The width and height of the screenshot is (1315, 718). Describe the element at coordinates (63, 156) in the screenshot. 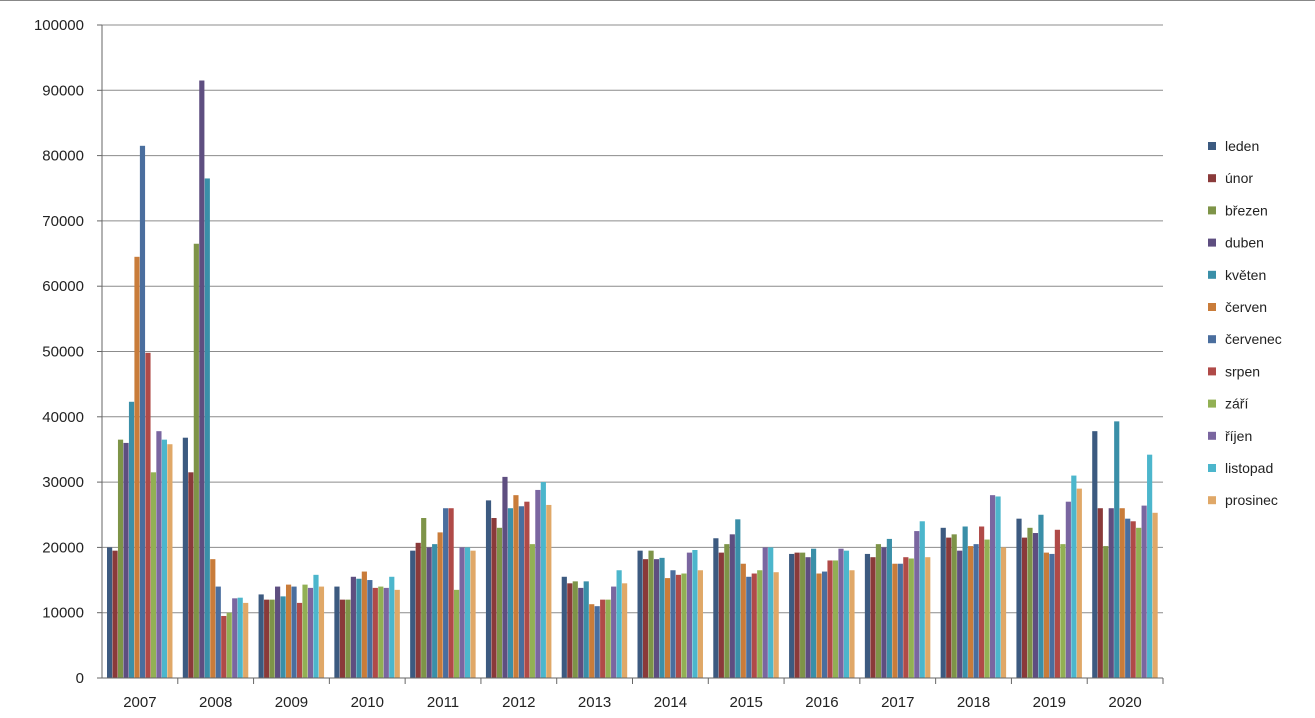

I see `y-tick-label: 80000` at that location.